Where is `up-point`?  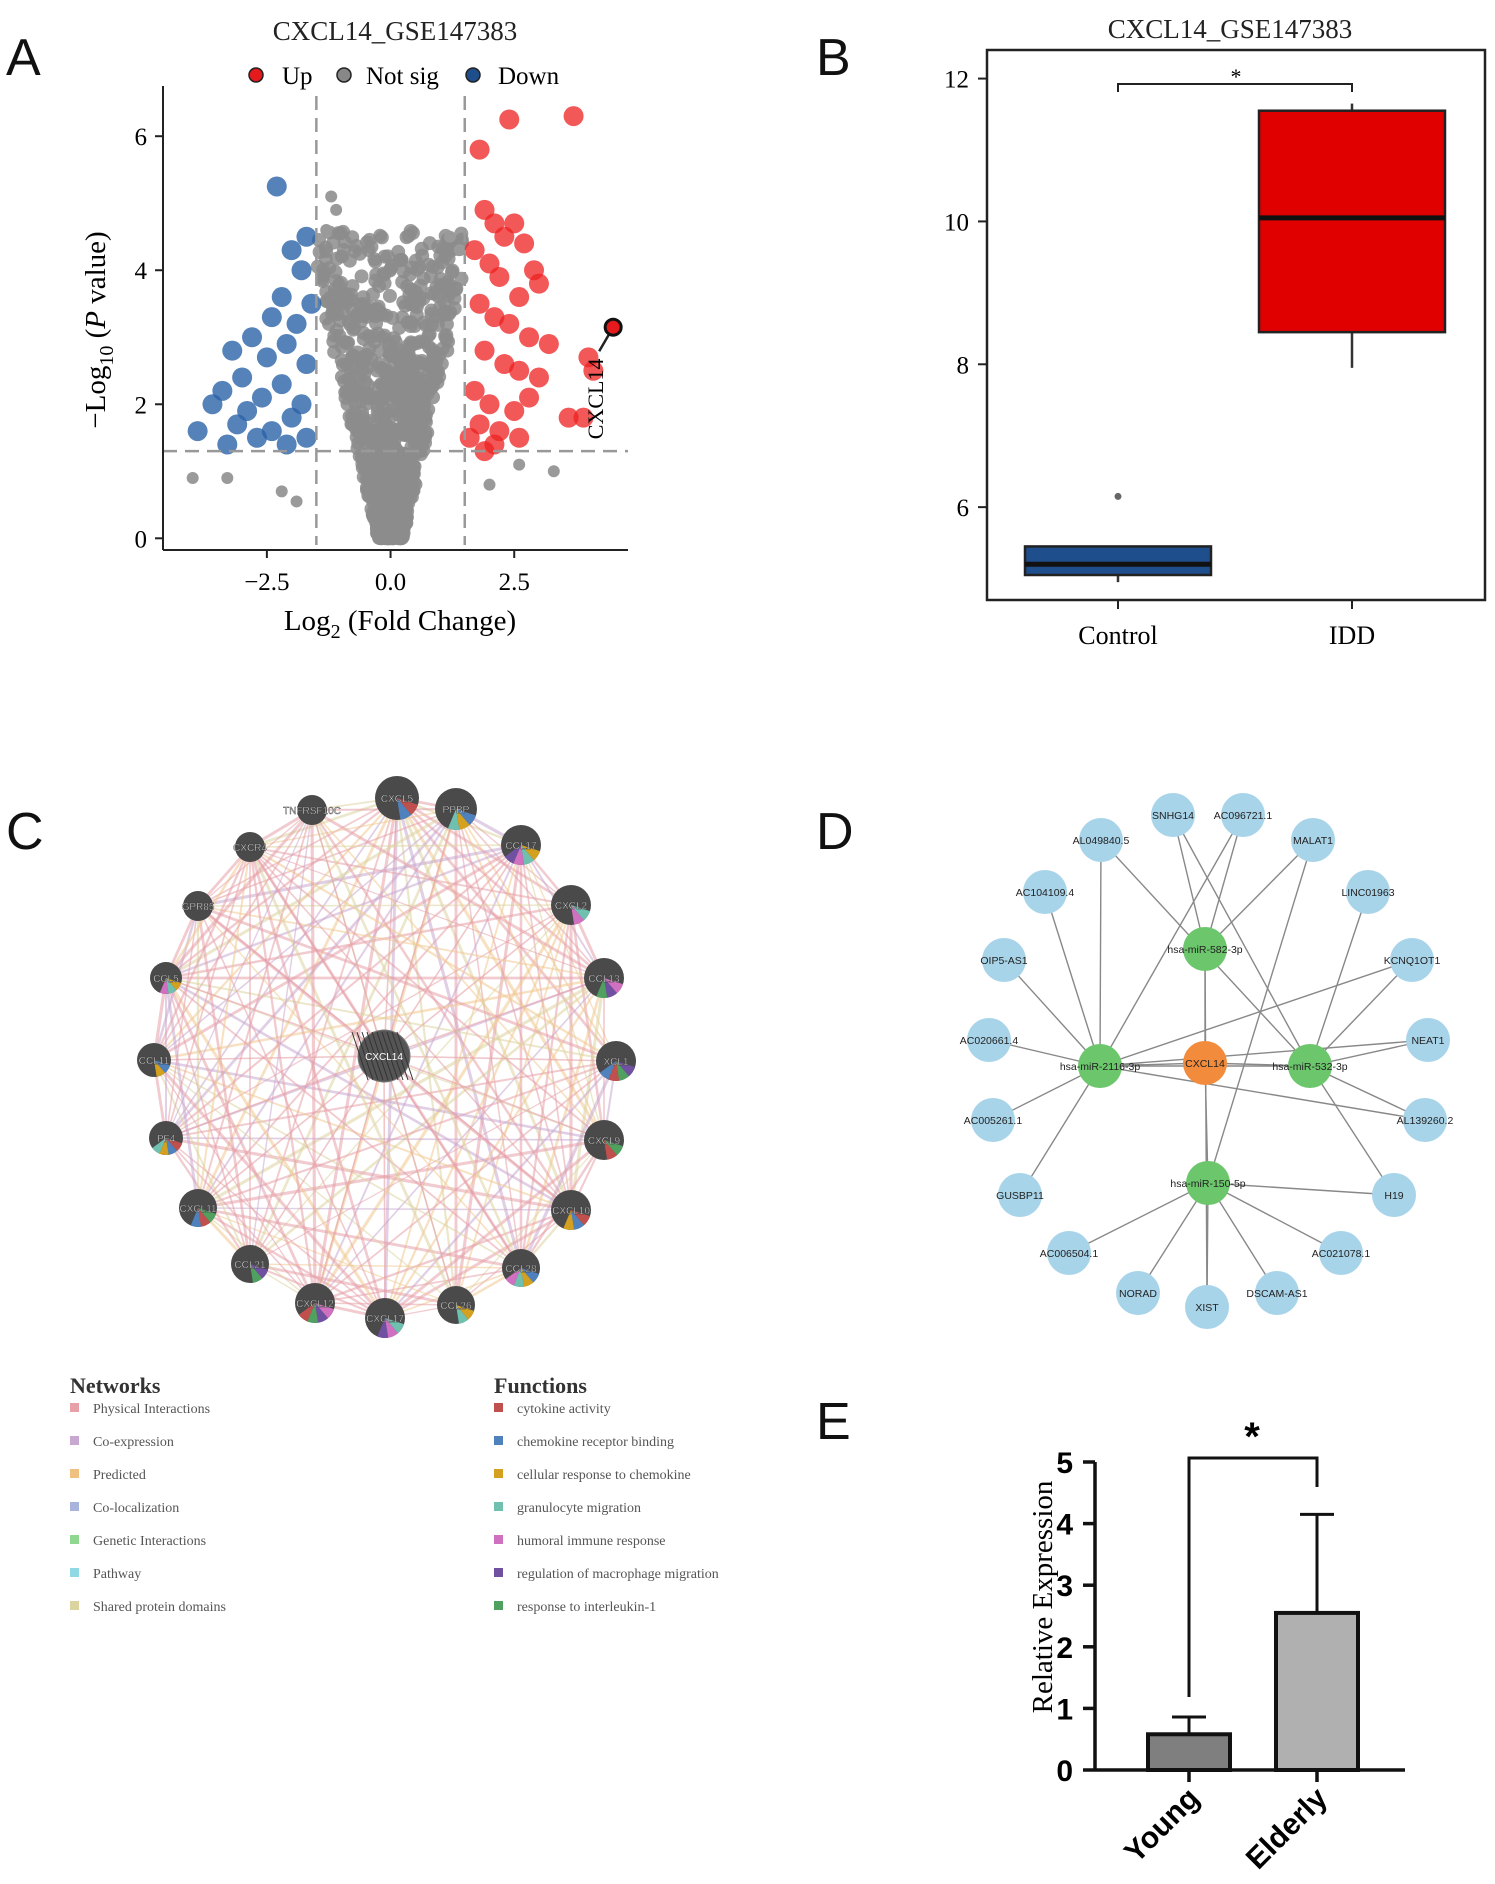 up-point is located at coordinates (484, 350).